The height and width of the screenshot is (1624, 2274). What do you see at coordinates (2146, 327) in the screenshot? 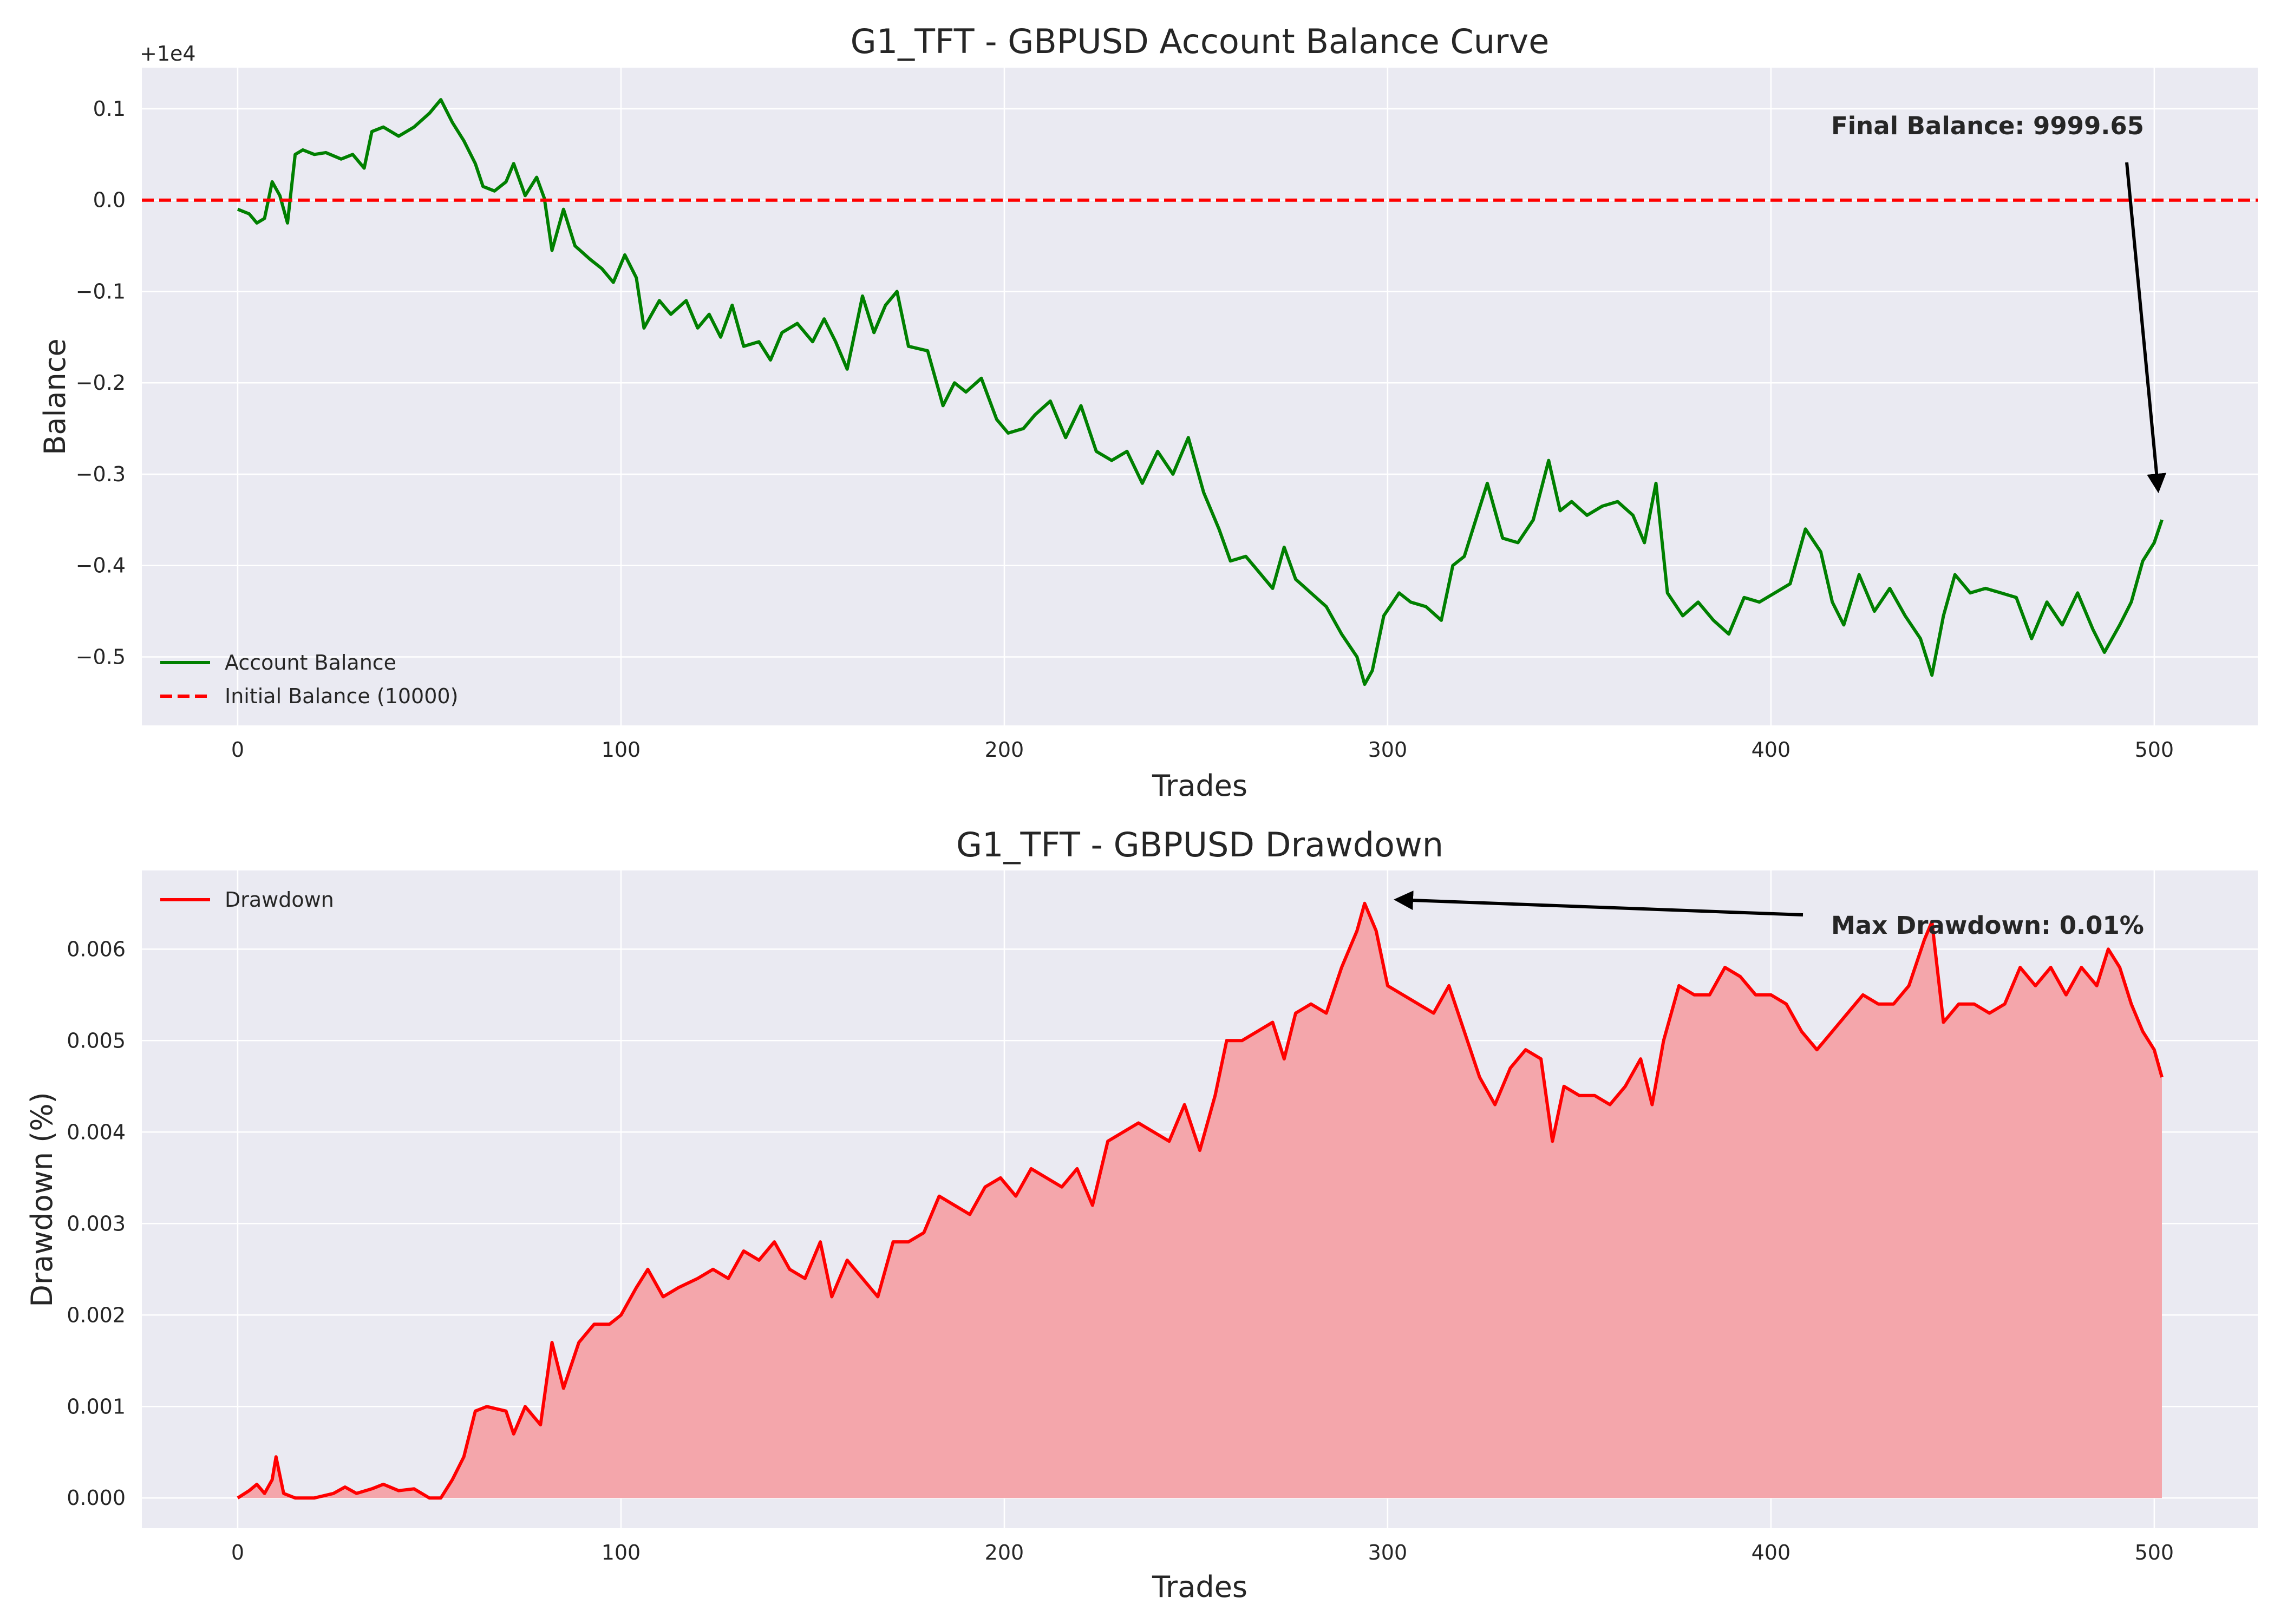
I see `final-balance-arrow` at bounding box center [2146, 327].